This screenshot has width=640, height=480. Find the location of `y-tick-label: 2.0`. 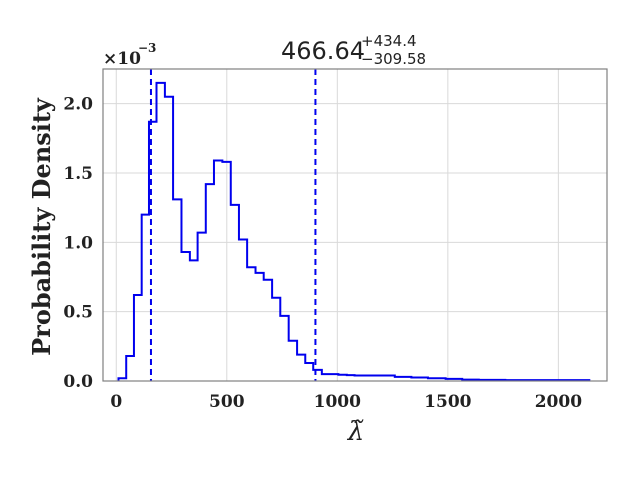

y-tick-label: 2.0 is located at coordinates (78, 105).